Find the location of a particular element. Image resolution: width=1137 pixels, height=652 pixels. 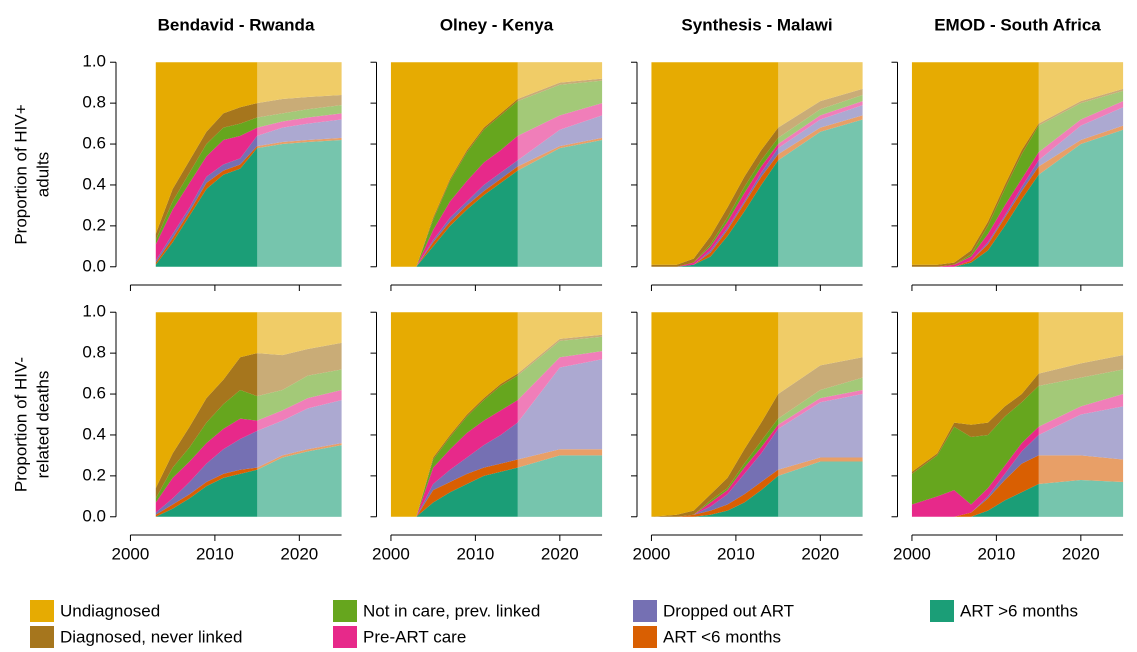

legend-label: Dropped out ART is located at coordinates (728, 610).